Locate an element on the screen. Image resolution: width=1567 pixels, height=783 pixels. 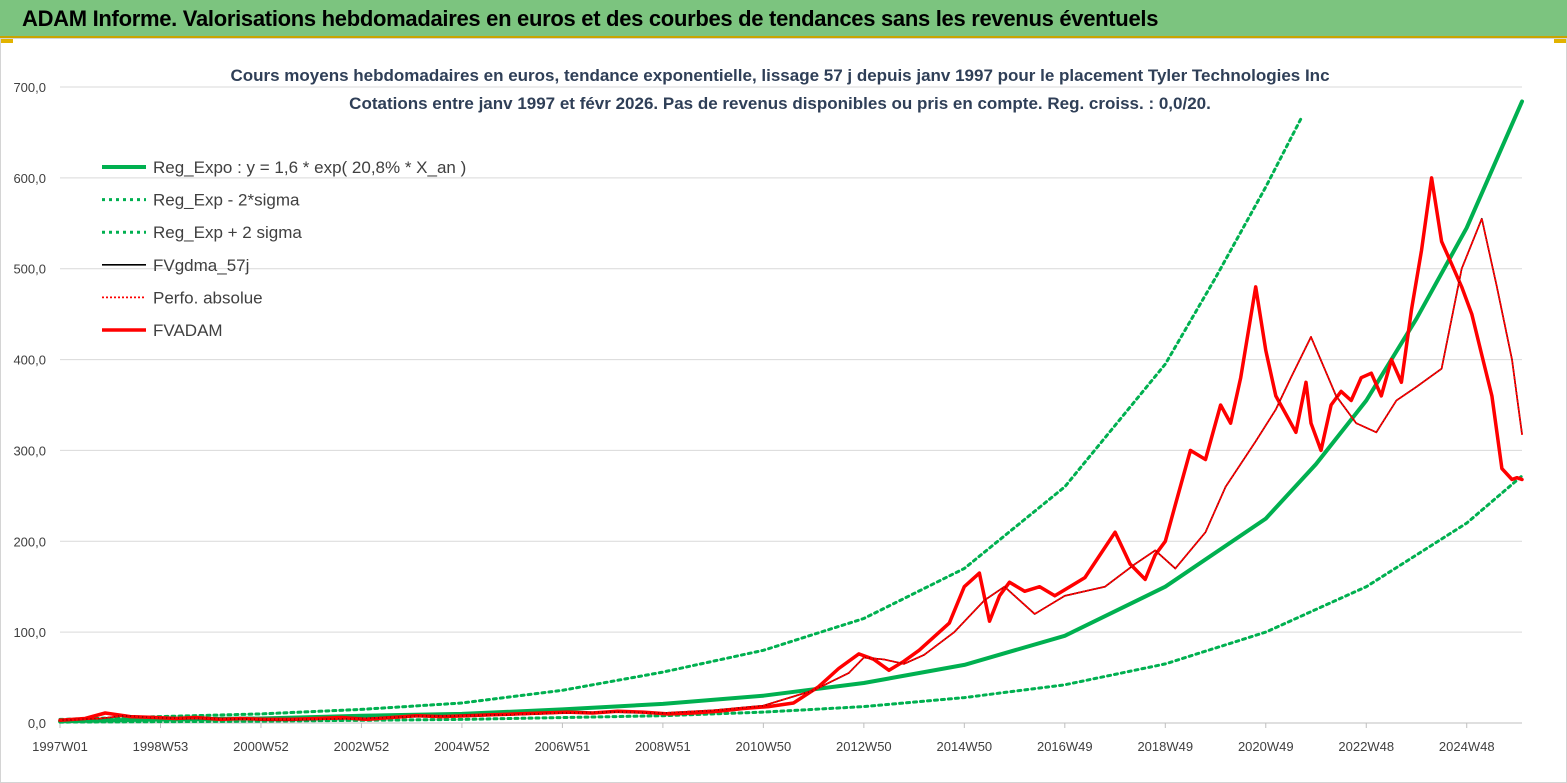
x-tick-label: 2018W49 is located at coordinates (1165, 746).